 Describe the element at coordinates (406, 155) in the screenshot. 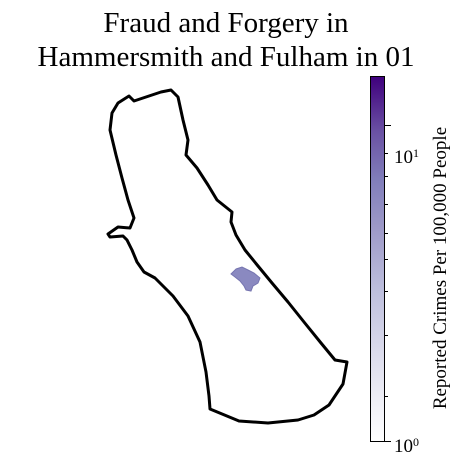

I see `colorbar-tick-label-10: 10¹` at that location.